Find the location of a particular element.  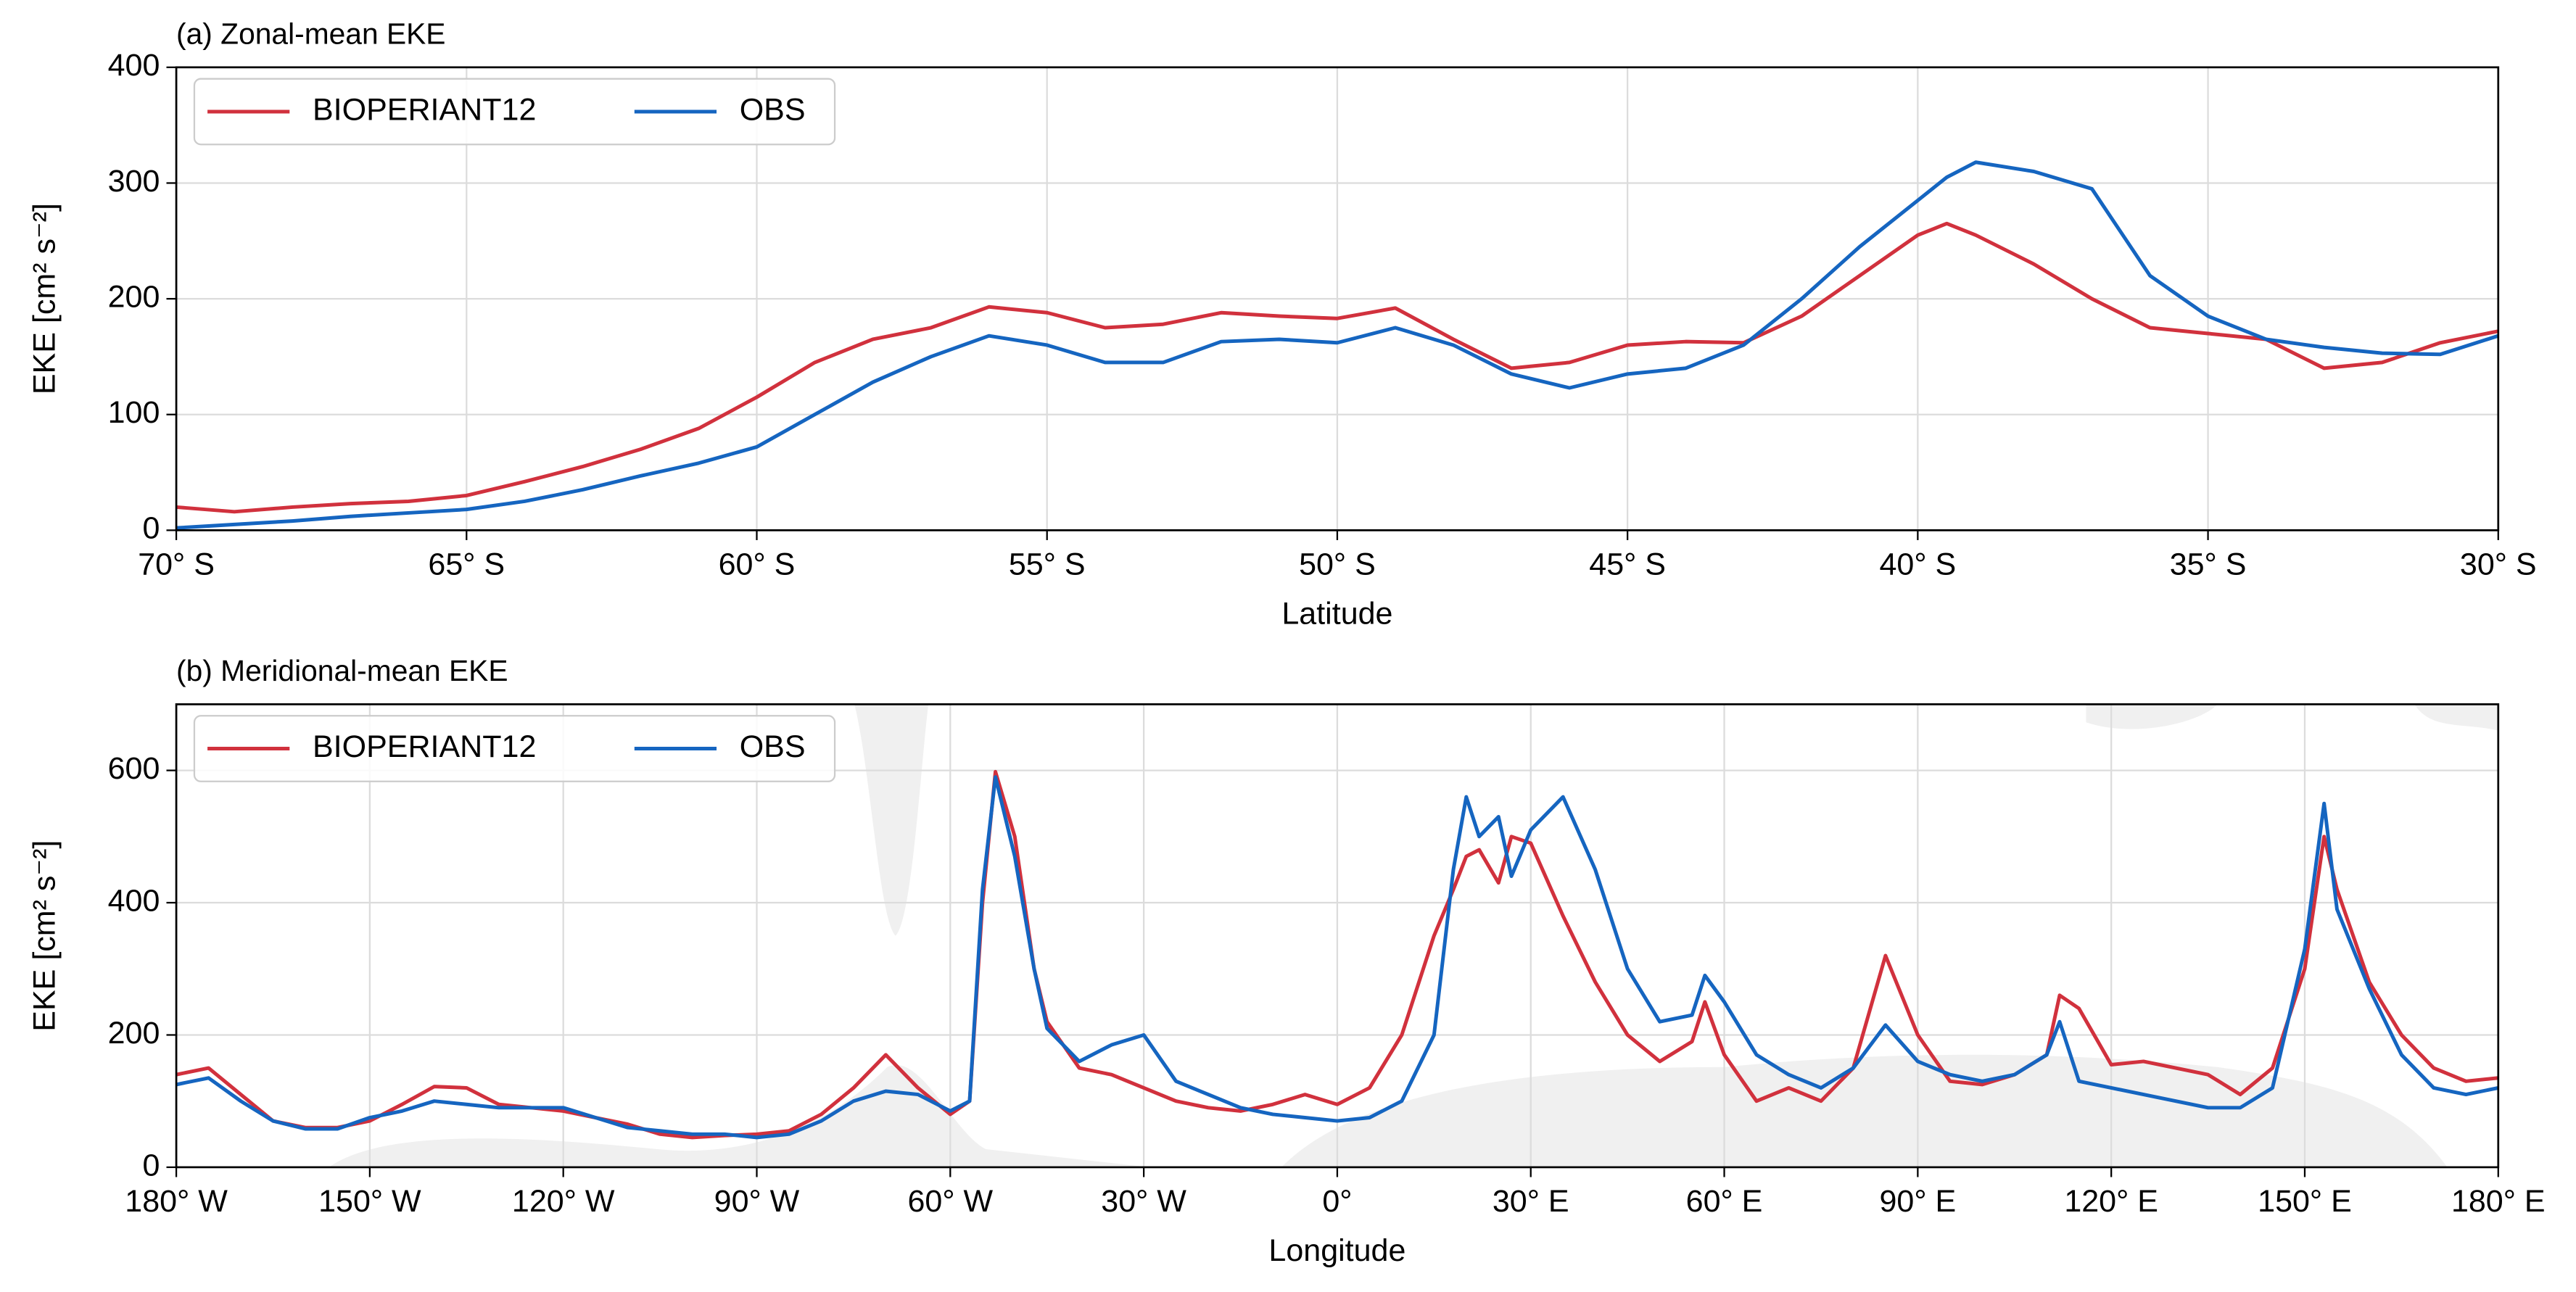

x-tick-label: 90° W is located at coordinates (757, 1201).